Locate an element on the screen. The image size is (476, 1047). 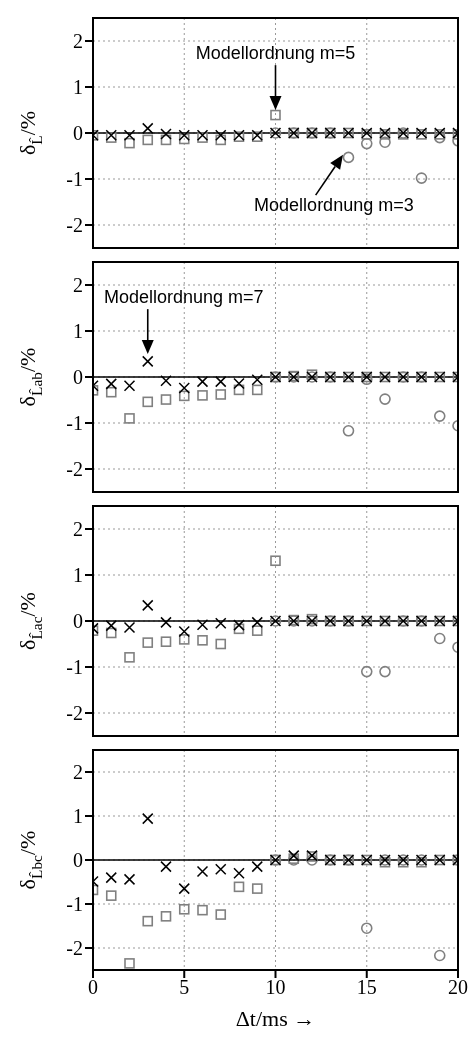
x-tick-label: 15 is located at coordinates (366, 987).